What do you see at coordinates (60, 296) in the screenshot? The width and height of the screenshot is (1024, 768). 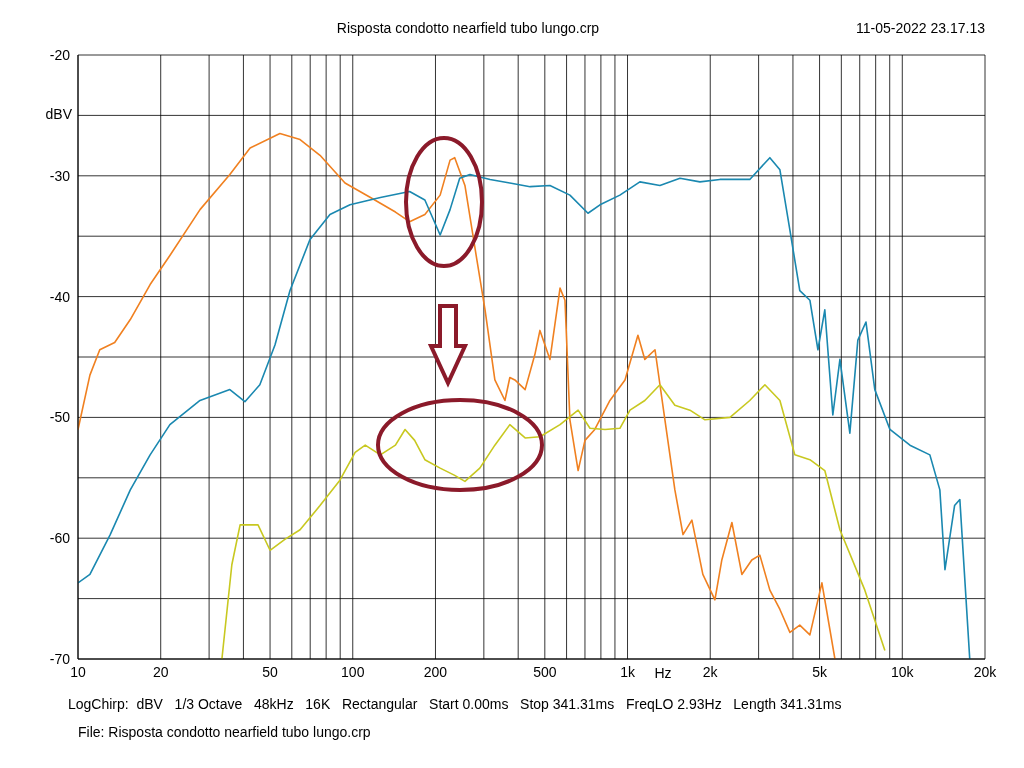 I see `y-tick-label: -40` at bounding box center [60, 296].